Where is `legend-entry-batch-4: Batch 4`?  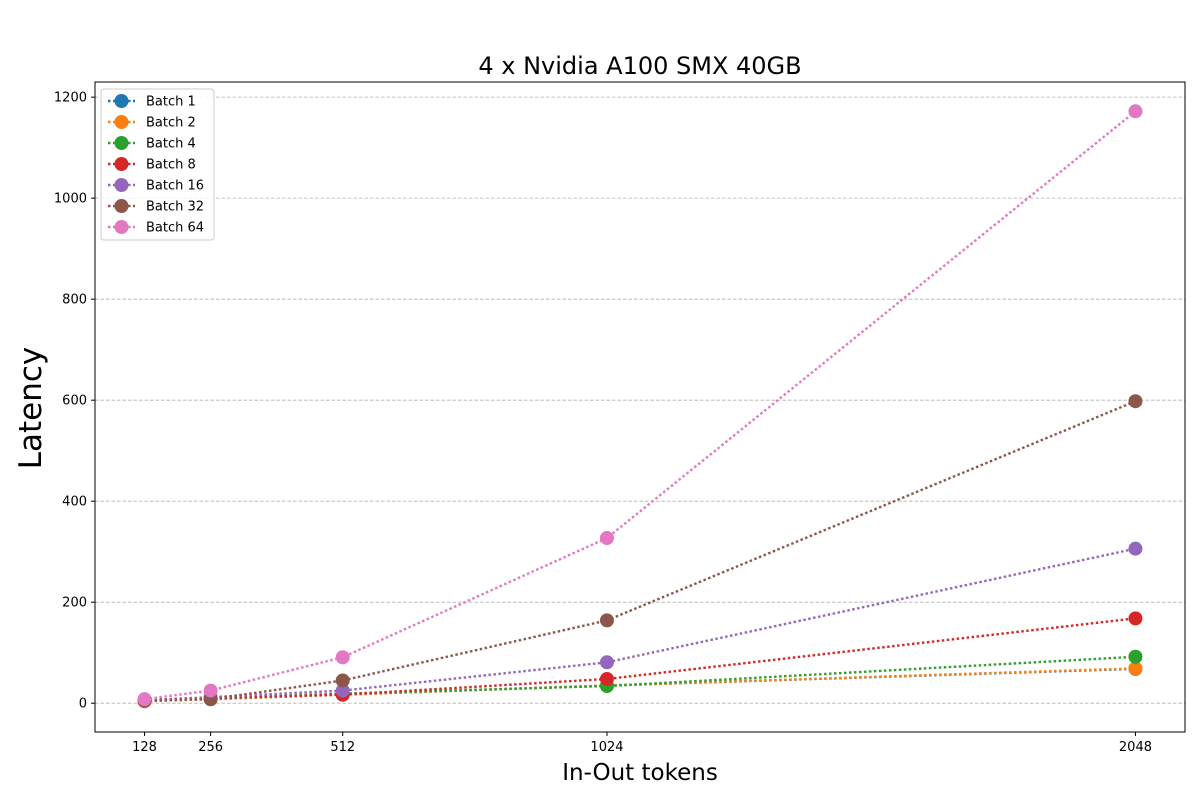
legend-entry-batch-4: Batch 4 is located at coordinates (152, 144).